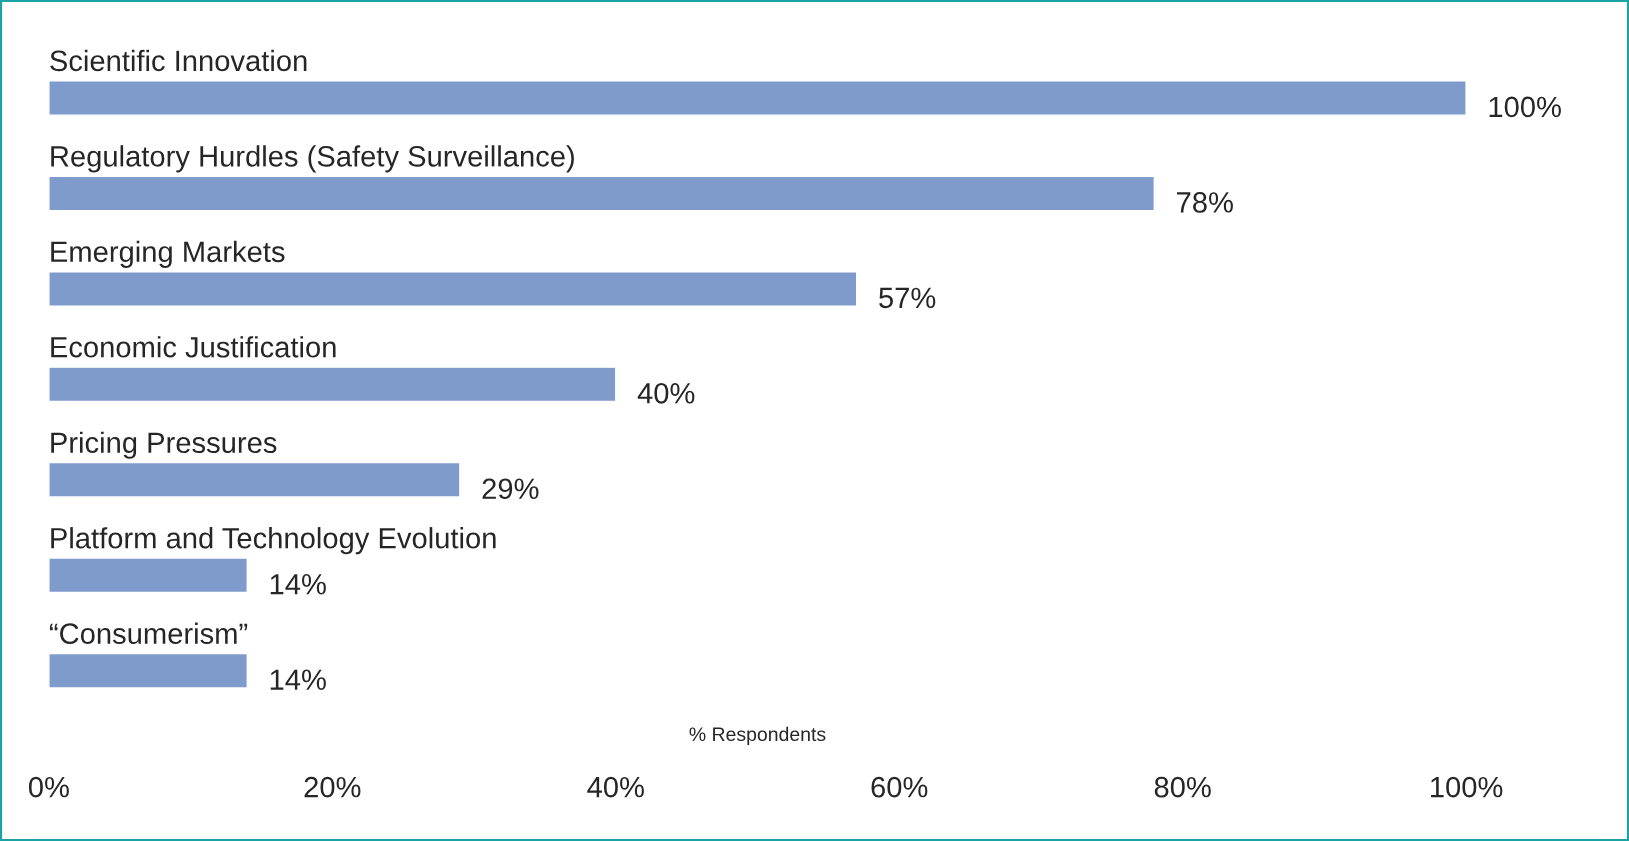 This screenshot has height=841, width=1629. Describe the element at coordinates (666, 393) in the screenshot. I see `data-label: 40%` at that location.